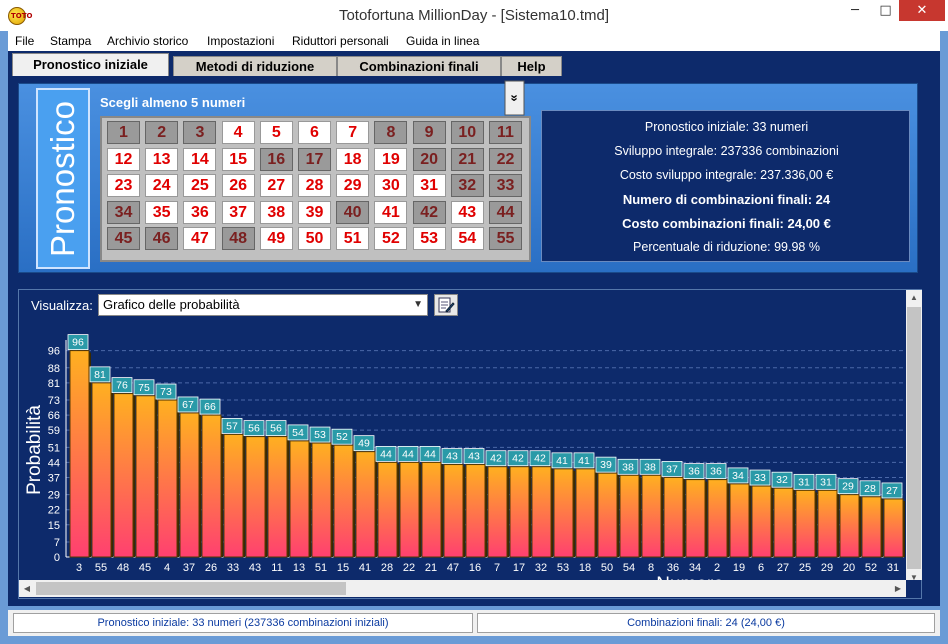 The width and height of the screenshot is (948, 644). What do you see at coordinates (429, 186) in the screenshot?
I see `number-cell-31: 31` at bounding box center [429, 186].